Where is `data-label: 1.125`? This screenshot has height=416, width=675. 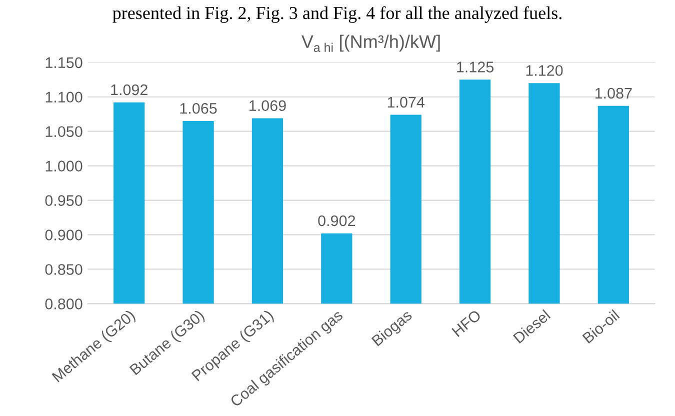 data-label: 1.125 is located at coordinates (475, 67).